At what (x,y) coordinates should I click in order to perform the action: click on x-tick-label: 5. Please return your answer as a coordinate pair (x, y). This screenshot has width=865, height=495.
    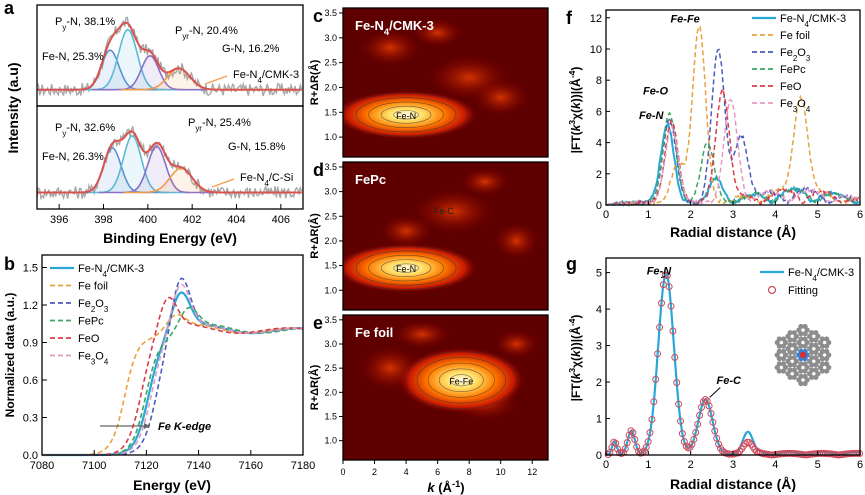
    Looking at the image, I should click on (818, 465).